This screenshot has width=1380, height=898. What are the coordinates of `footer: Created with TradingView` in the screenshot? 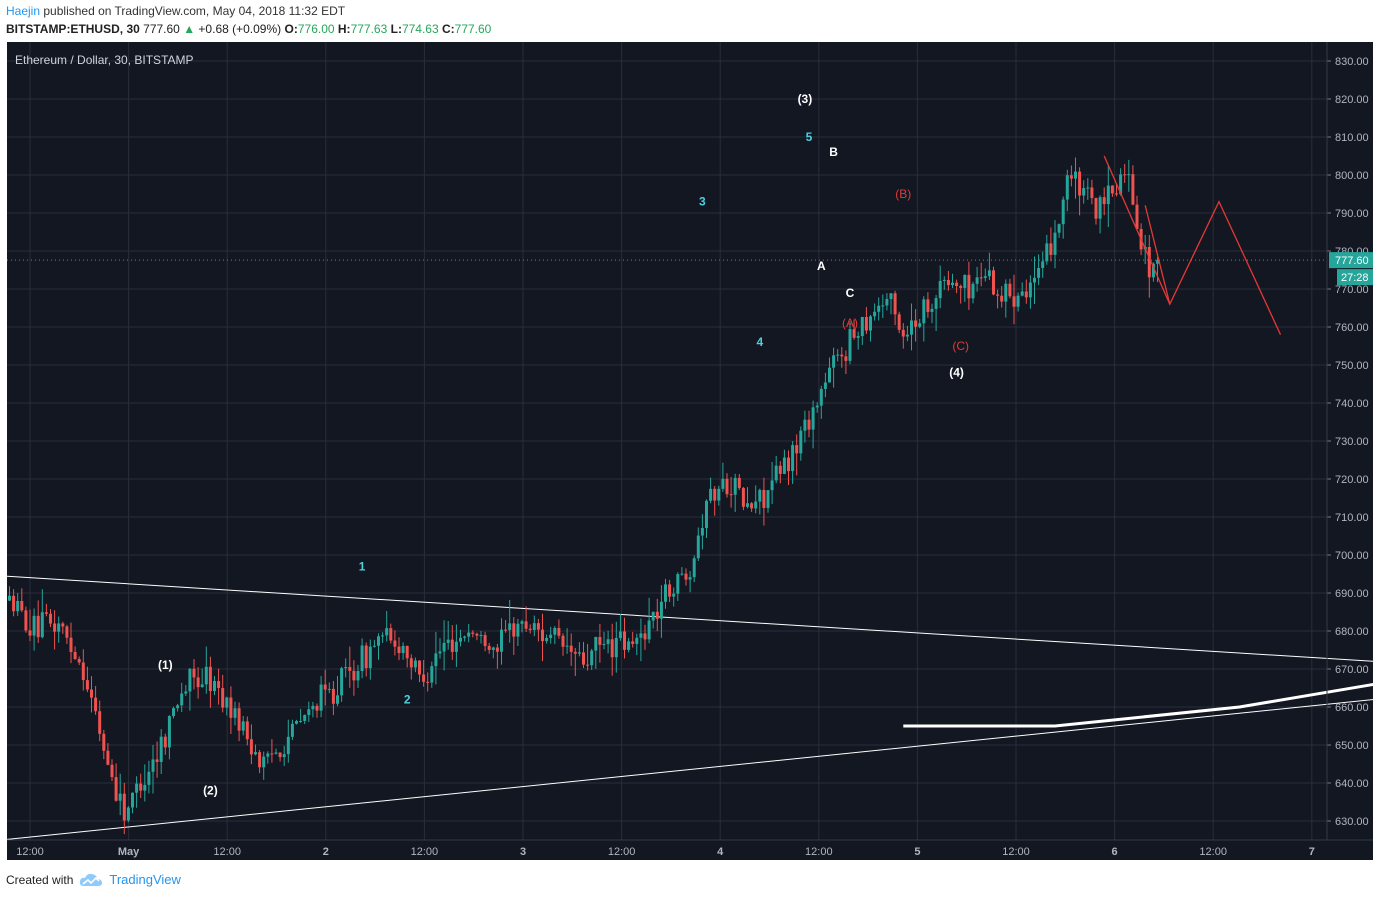 It's located at (93, 879).